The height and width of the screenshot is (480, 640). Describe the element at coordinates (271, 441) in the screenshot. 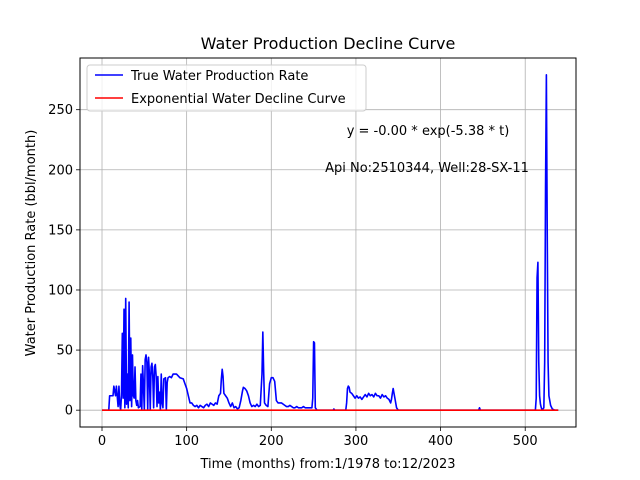

I see `x-tick-label-2: 200` at that location.